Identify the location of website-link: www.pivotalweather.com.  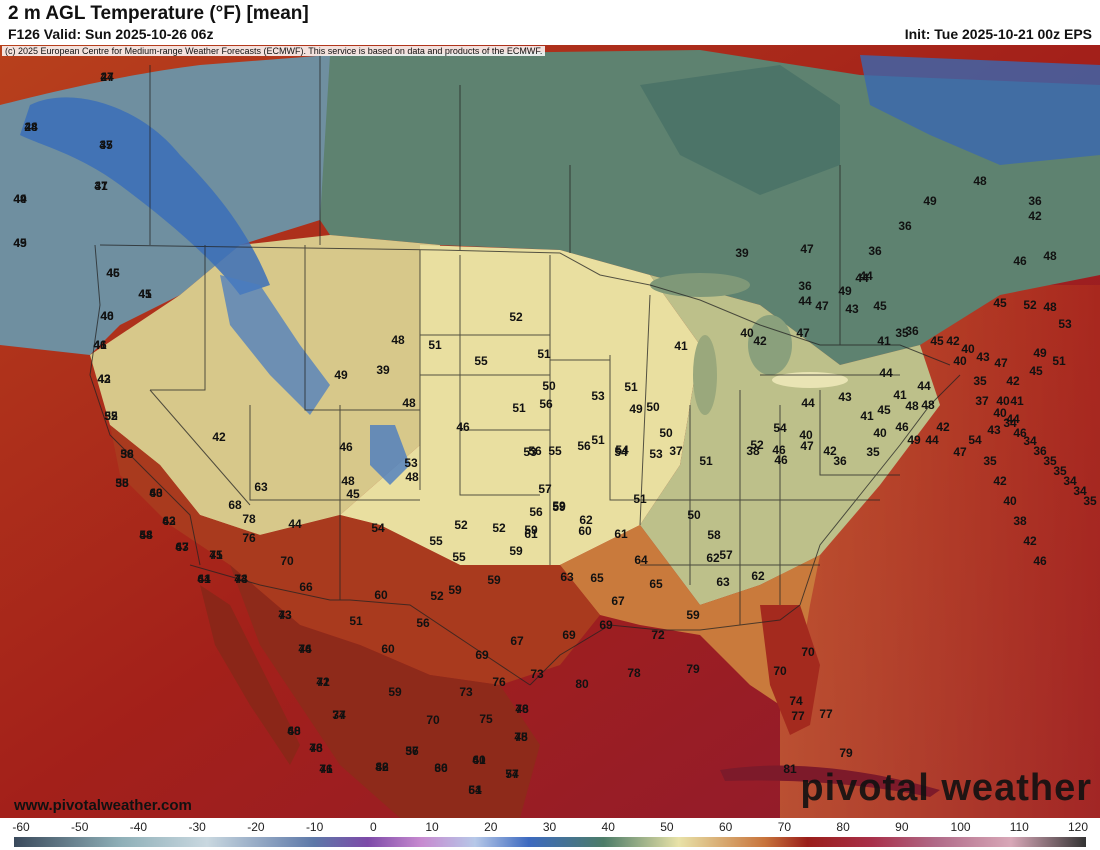
(103, 805).